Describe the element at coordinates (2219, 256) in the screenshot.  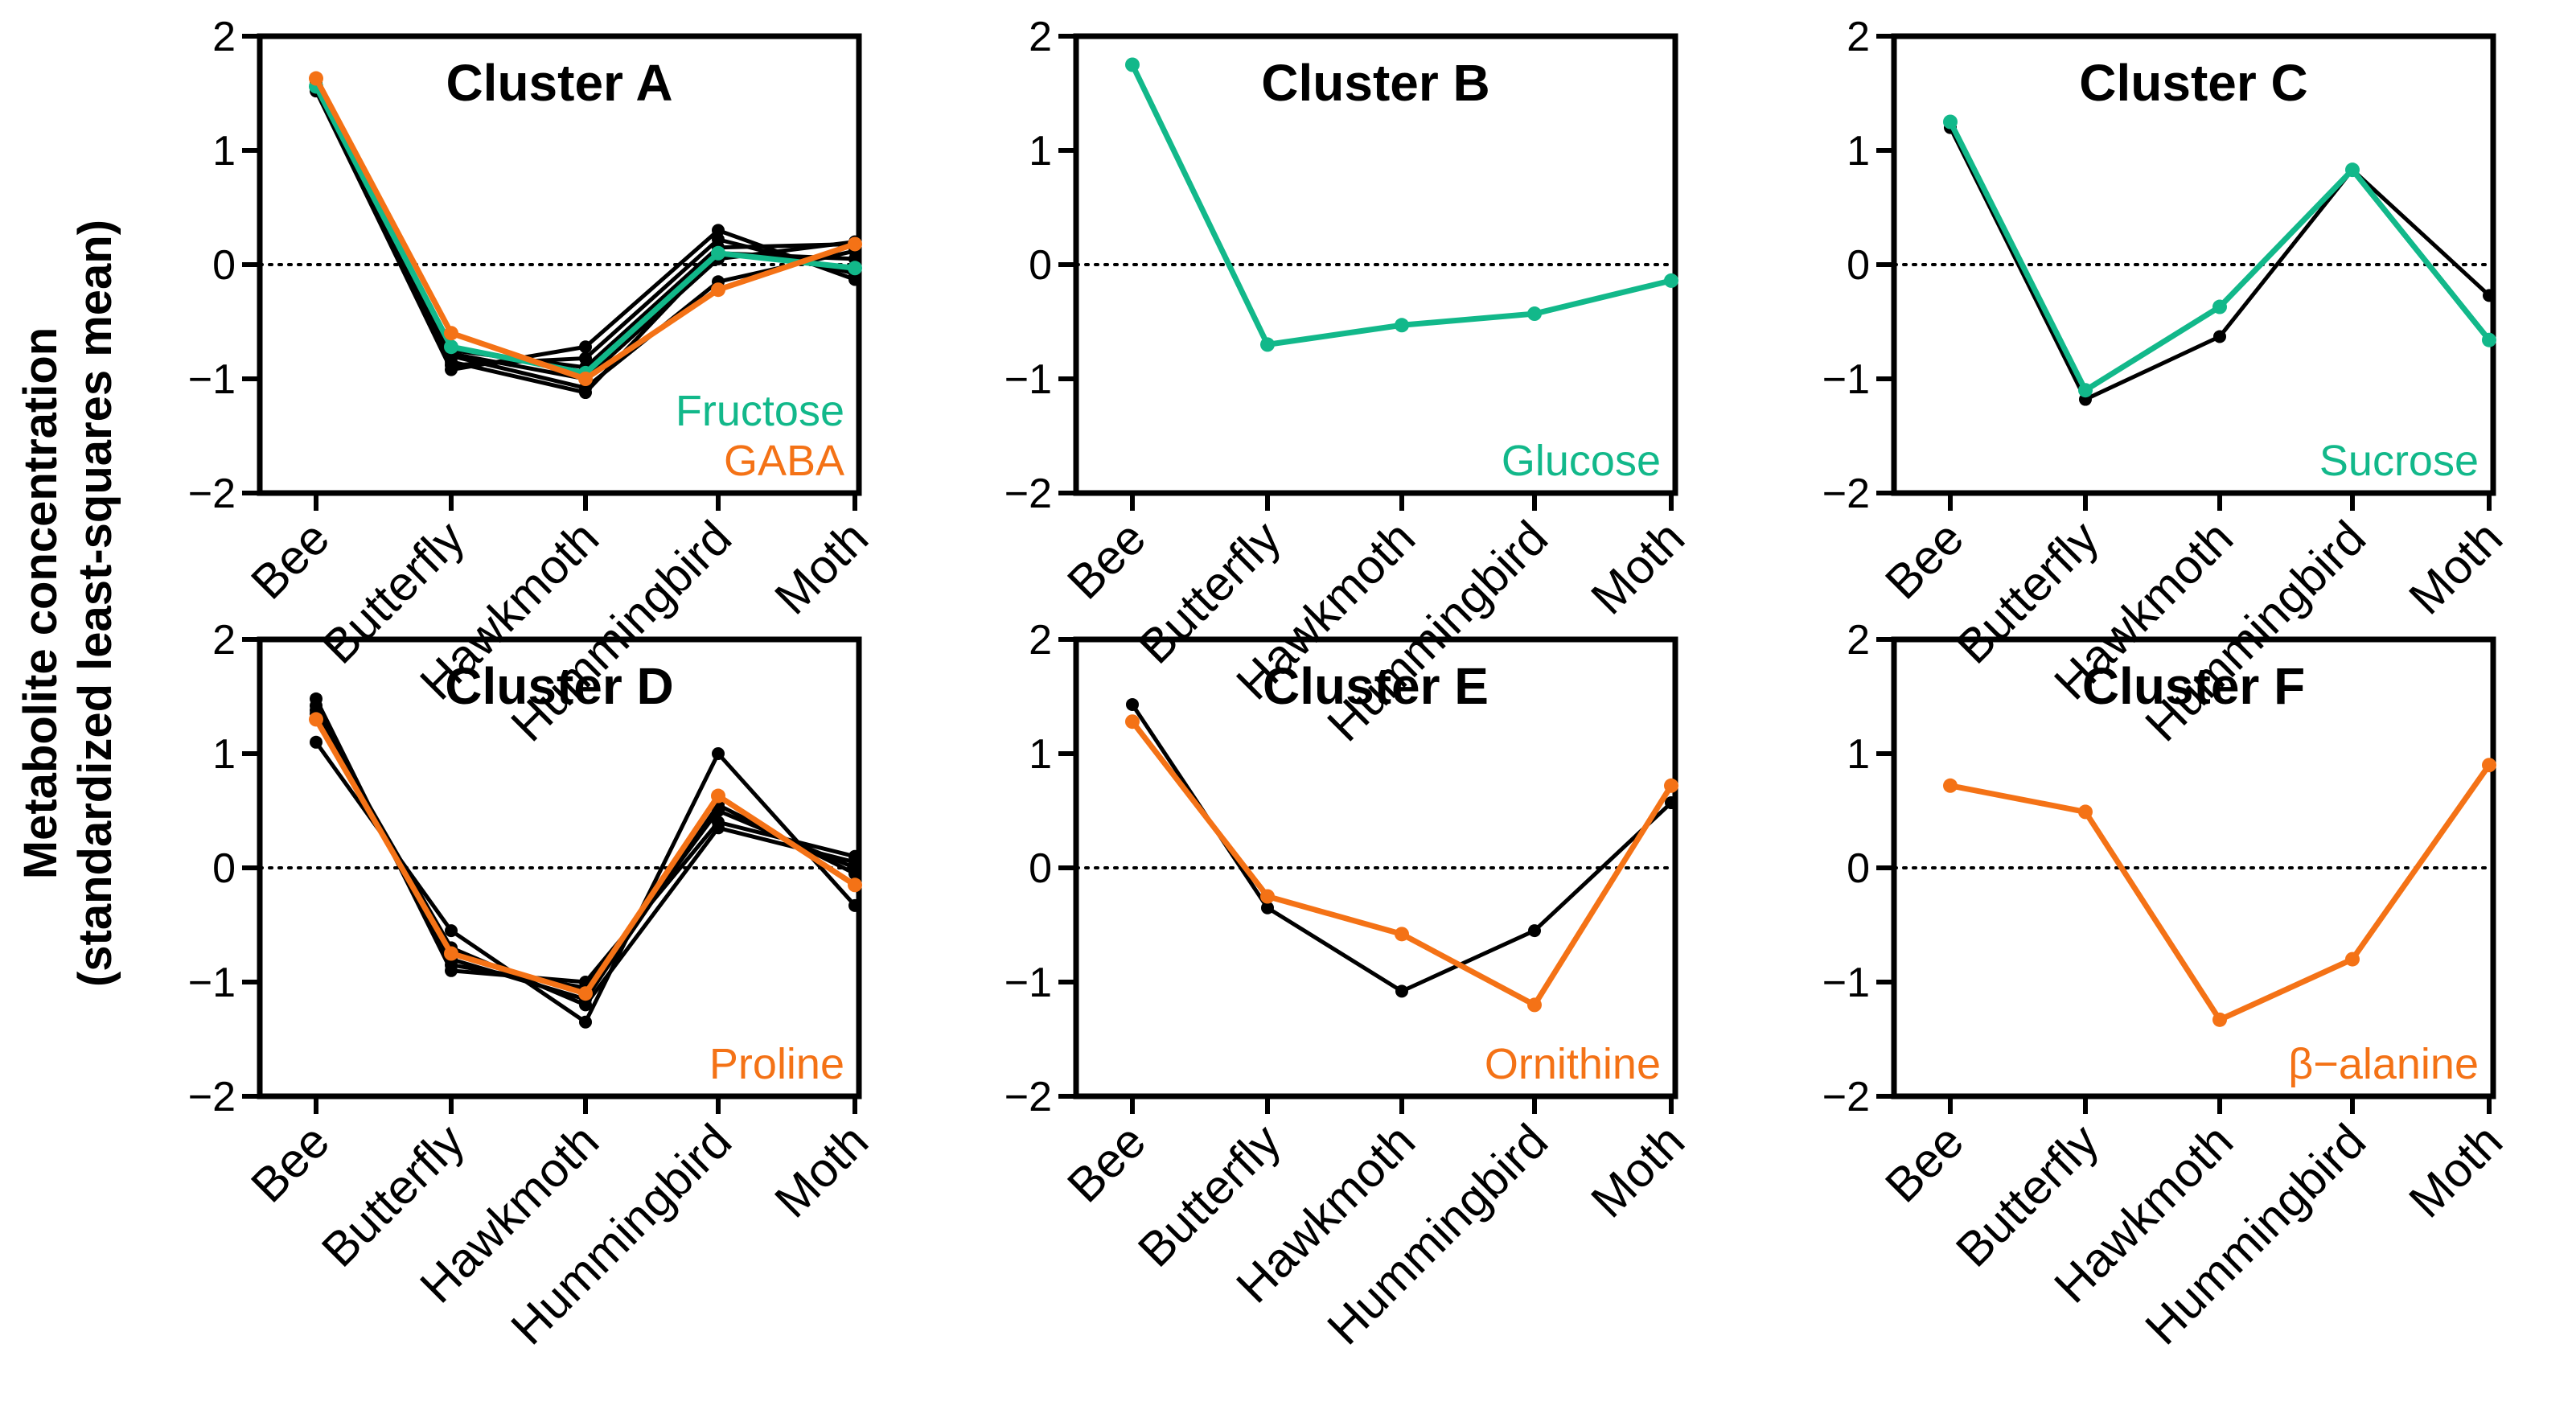
I see `series-line-sucrose` at that location.